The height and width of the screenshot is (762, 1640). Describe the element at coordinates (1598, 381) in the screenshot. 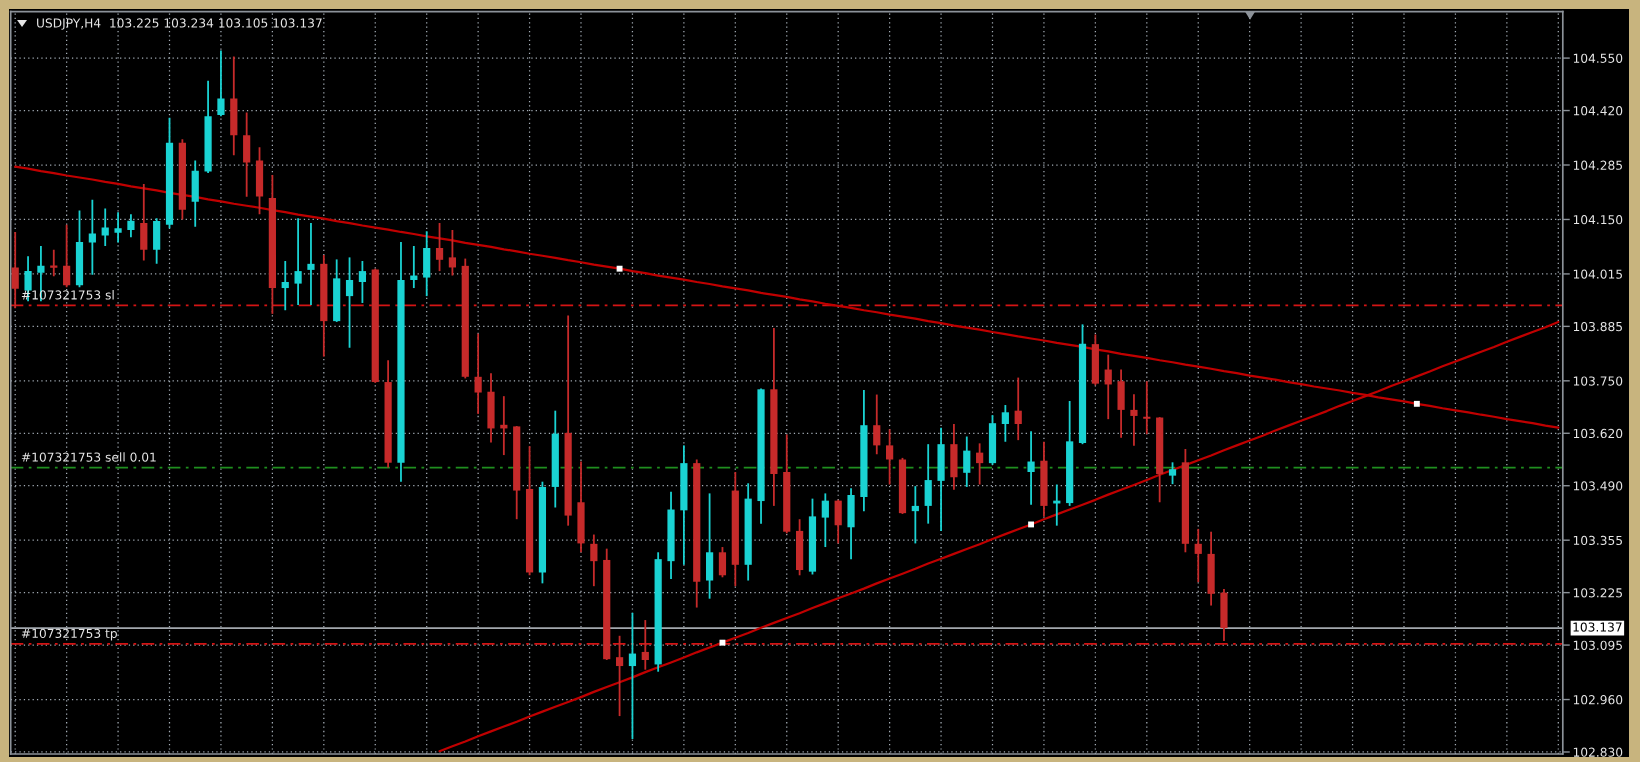

I see `y-tick-label: 103.750` at that location.